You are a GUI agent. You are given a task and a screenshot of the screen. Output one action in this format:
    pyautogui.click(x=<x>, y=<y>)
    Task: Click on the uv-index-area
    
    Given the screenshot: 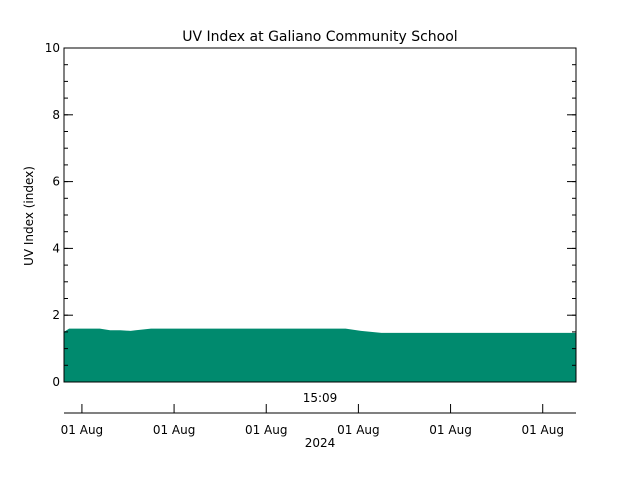 What is the action you would take?
    pyautogui.click(x=320, y=355)
    